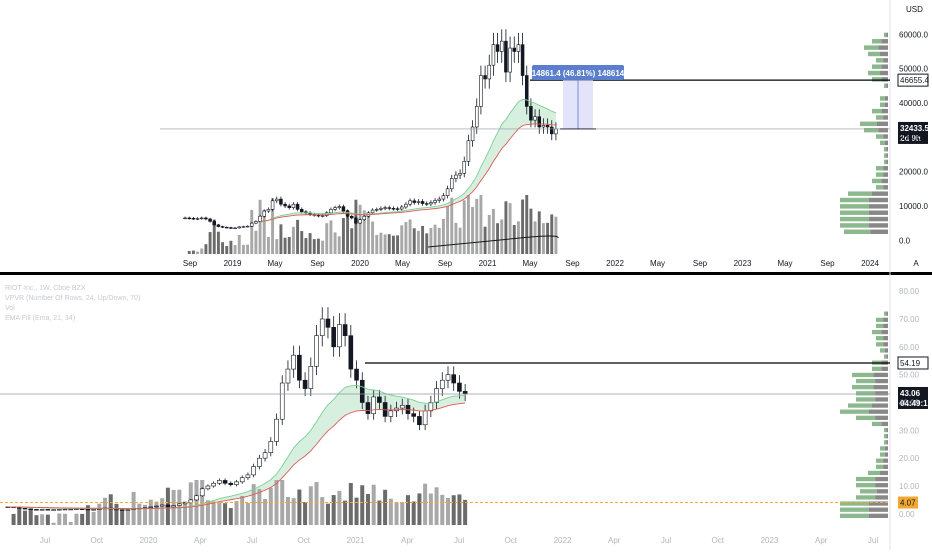  Describe the element at coordinates (910, 363) in the screenshot. I see `level-label-1: 54.19` at that location.